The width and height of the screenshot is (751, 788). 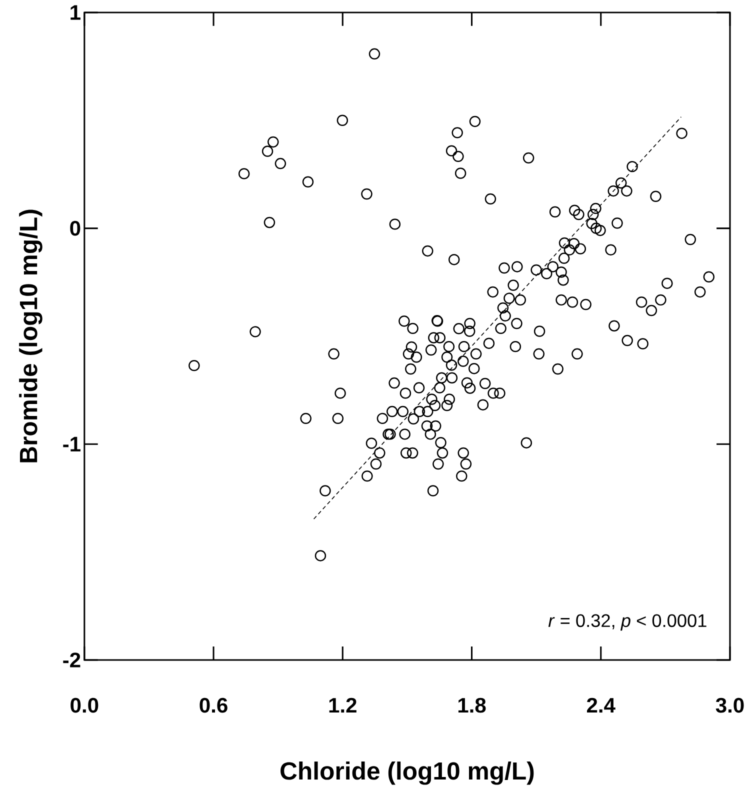 I want to click on x-tick-label: 1.8, so click(x=472, y=705).